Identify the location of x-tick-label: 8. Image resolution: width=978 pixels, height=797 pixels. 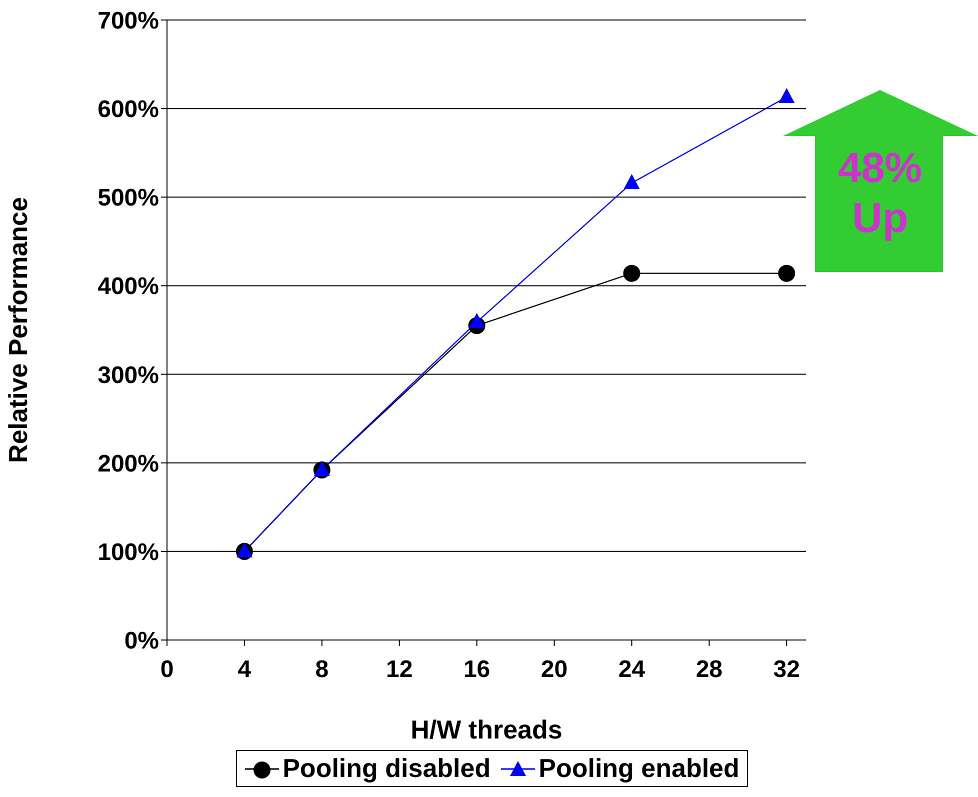
(322, 670).